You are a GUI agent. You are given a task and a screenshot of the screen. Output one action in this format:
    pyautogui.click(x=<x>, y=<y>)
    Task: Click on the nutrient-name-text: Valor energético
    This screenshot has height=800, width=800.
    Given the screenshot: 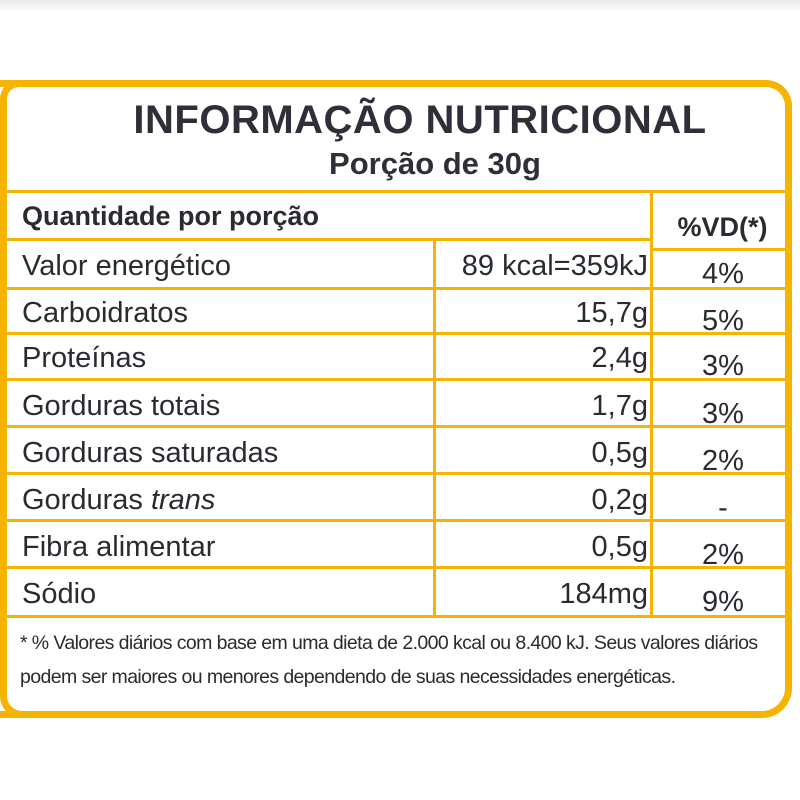 What is the action you would take?
    pyautogui.click(x=127, y=266)
    